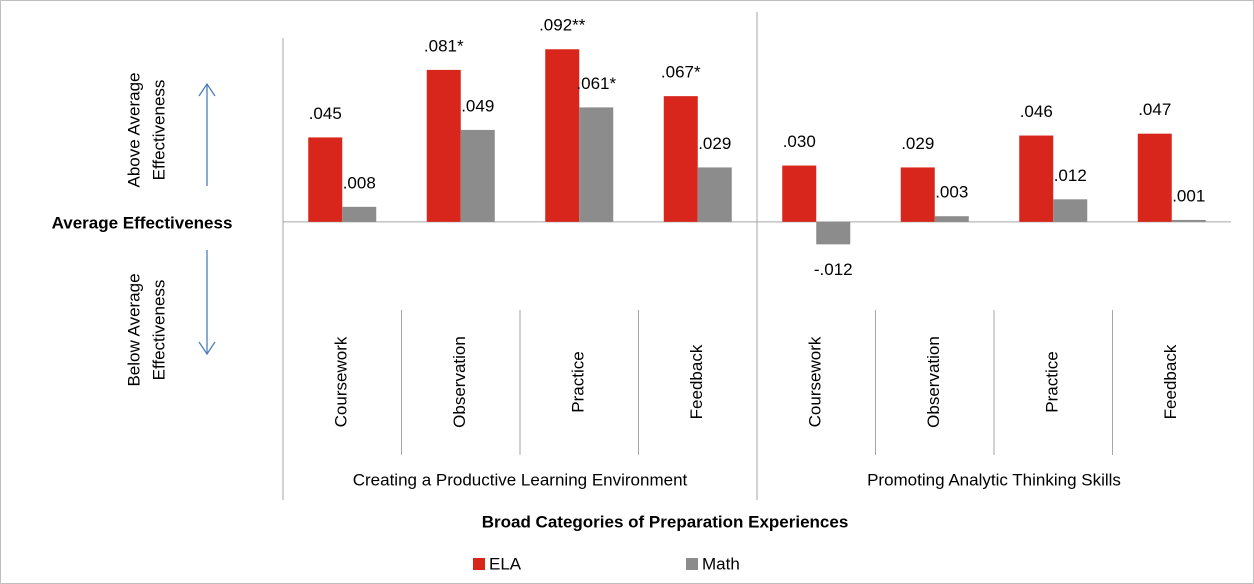 The height and width of the screenshot is (584, 1254). Describe the element at coordinates (158, 330) in the screenshot. I see `below-label: Effectiveness` at that location.